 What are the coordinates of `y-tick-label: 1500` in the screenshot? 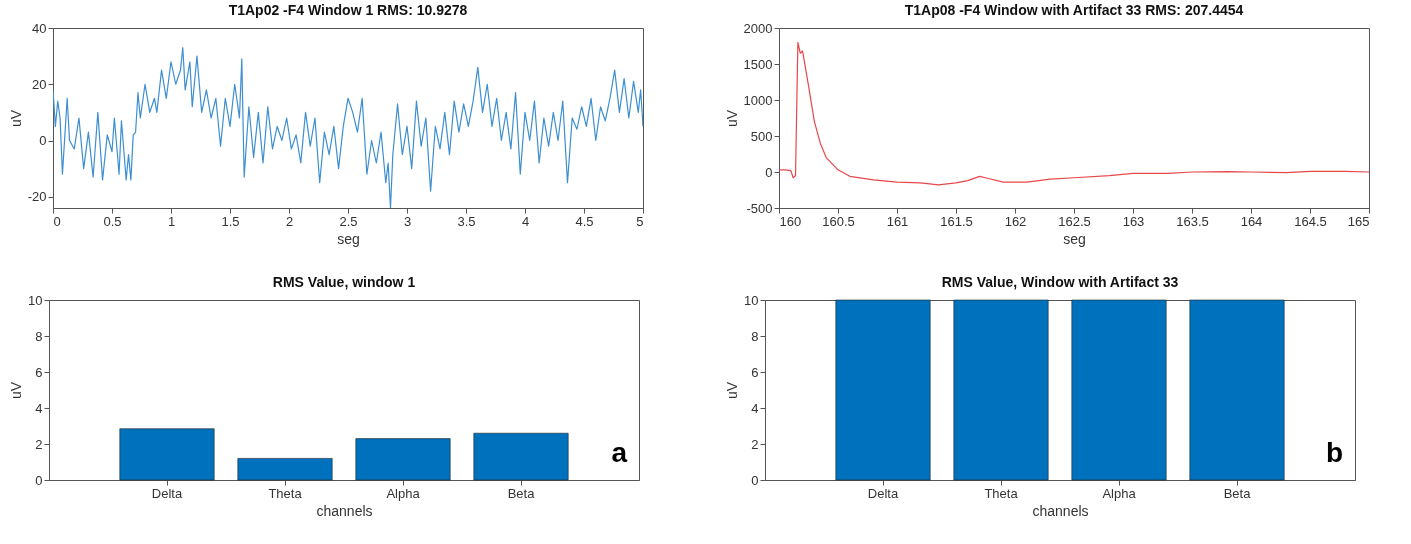 It's located at (758, 64).